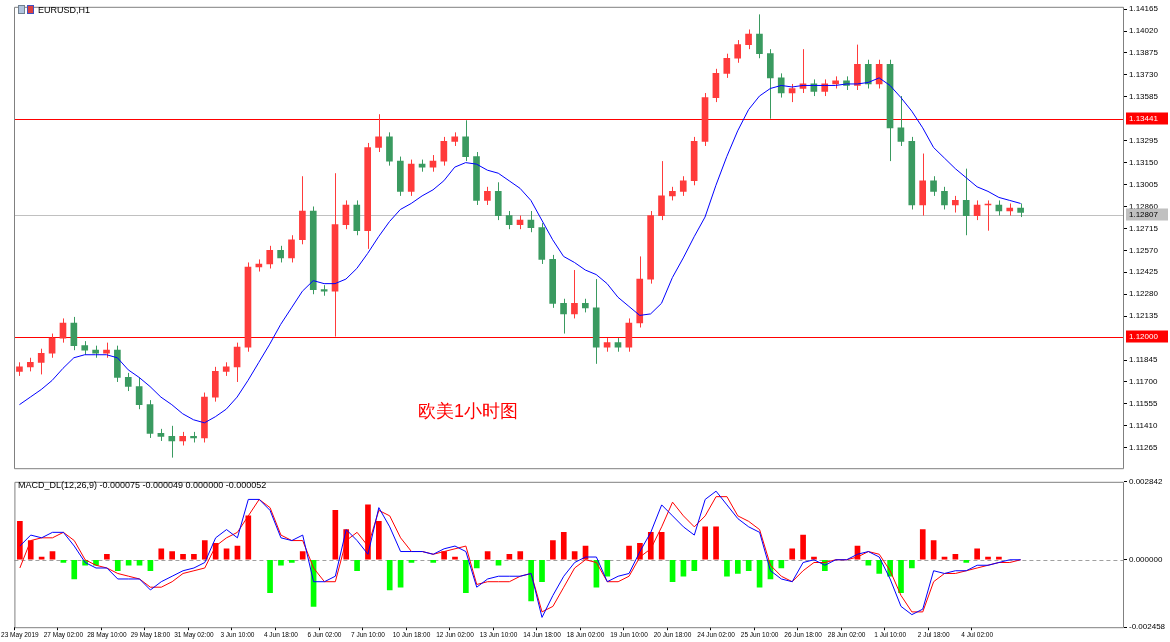  What do you see at coordinates (1144, 336) in the screenshot?
I see `ref-line-label: 1.12000` at bounding box center [1144, 336].